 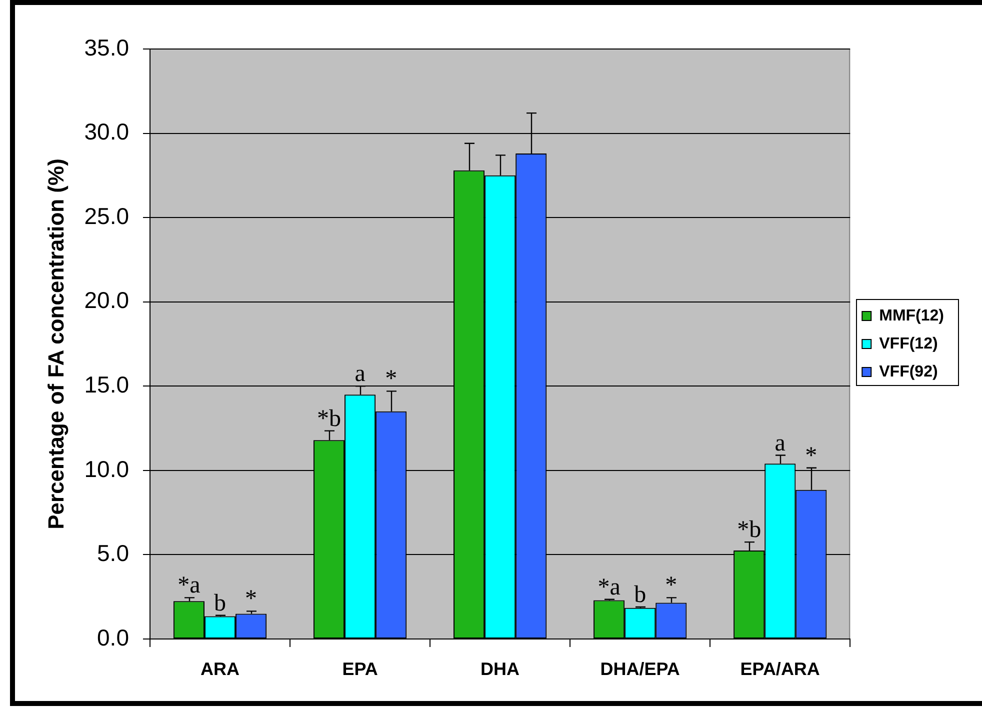 I want to click on x-tick-label: ARA, so click(x=220, y=668).